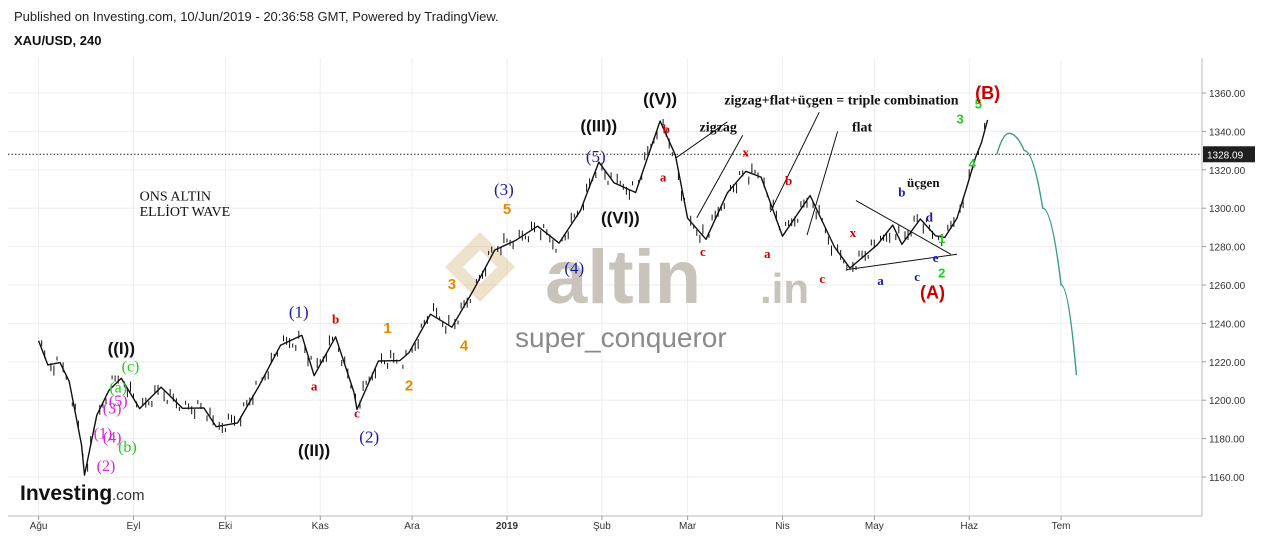 Image resolution: width=1263 pixels, height=539 pixels. I want to click on symbol-label: XAU/USD, 240, so click(58, 40).